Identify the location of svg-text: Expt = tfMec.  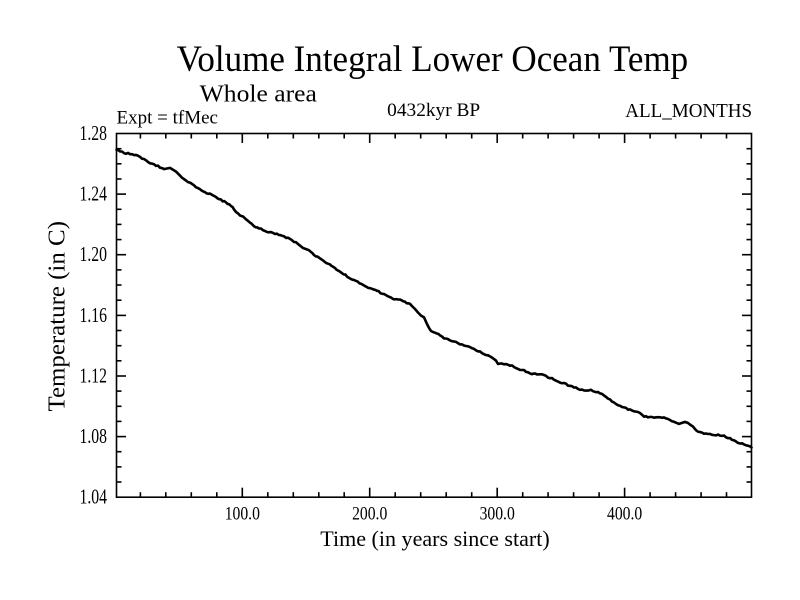
(168, 118).